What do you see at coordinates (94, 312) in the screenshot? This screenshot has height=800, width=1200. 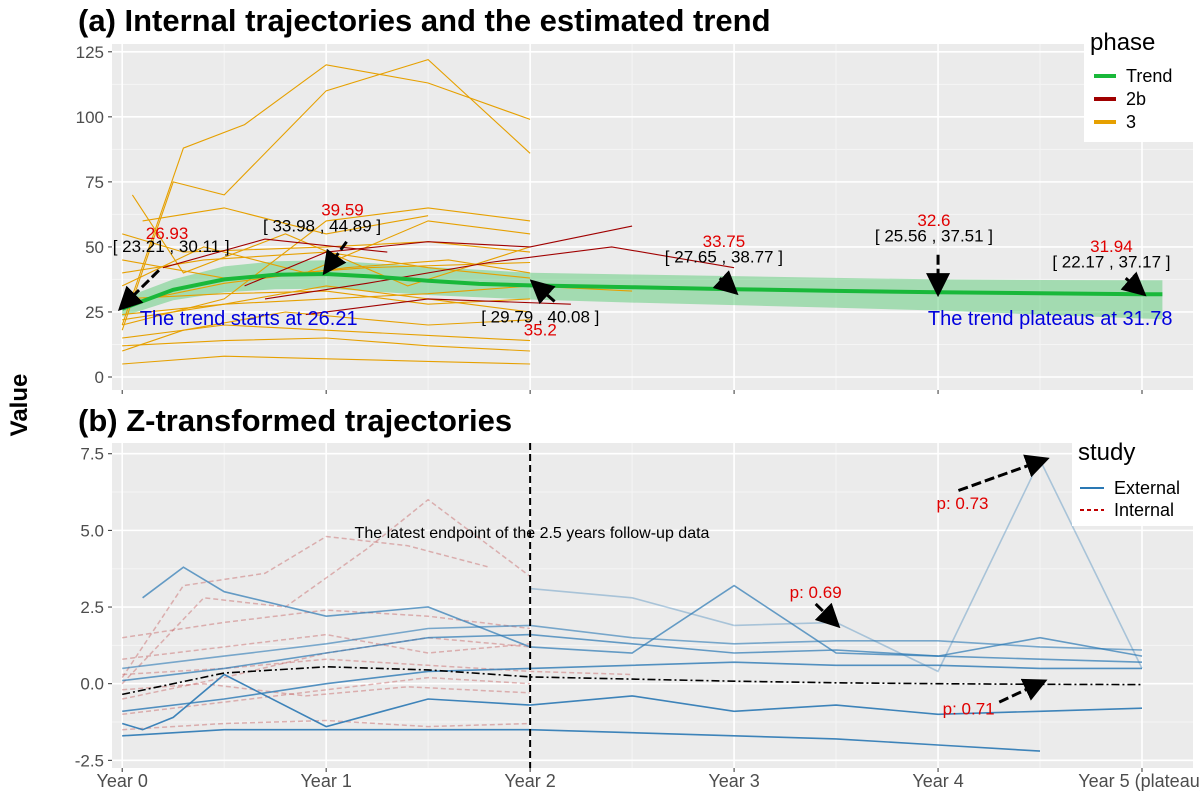 I see `a-ytick-label: 25` at bounding box center [94, 312].